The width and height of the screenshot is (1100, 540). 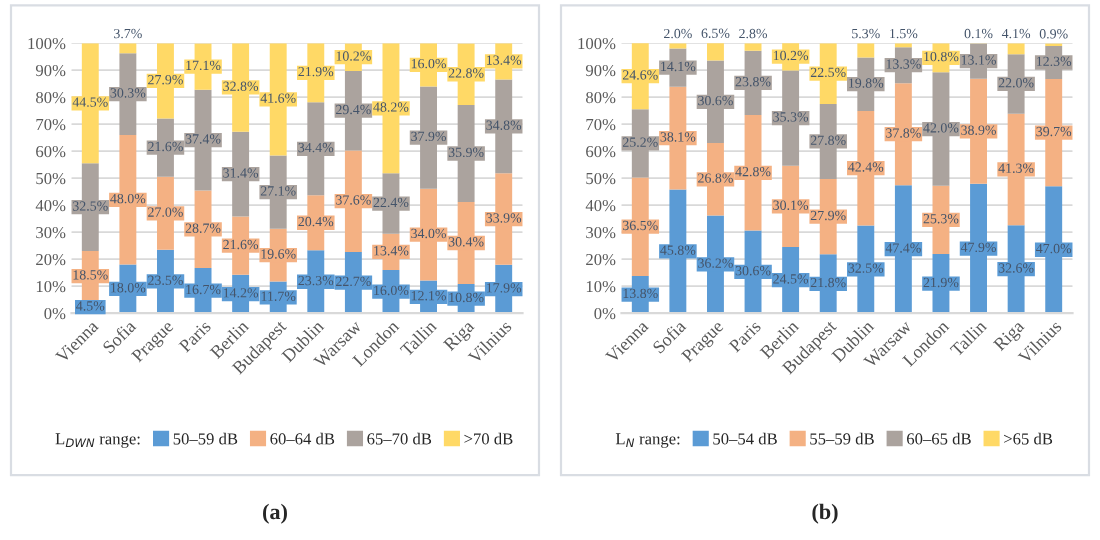 What do you see at coordinates (488, 438) in the screenshot?
I see `legend-label: >70 dB` at bounding box center [488, 438].